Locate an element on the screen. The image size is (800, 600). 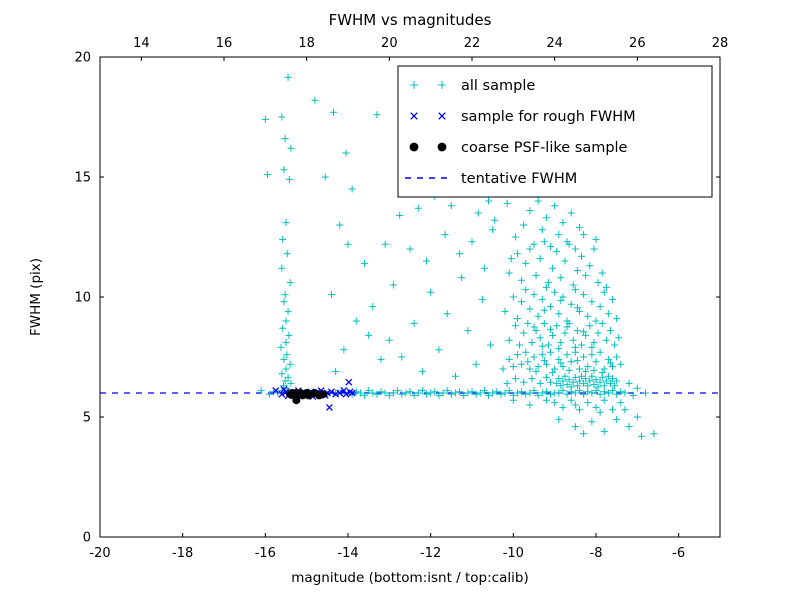
x2-tick-label: 20 is located at coordinates (389, 43).